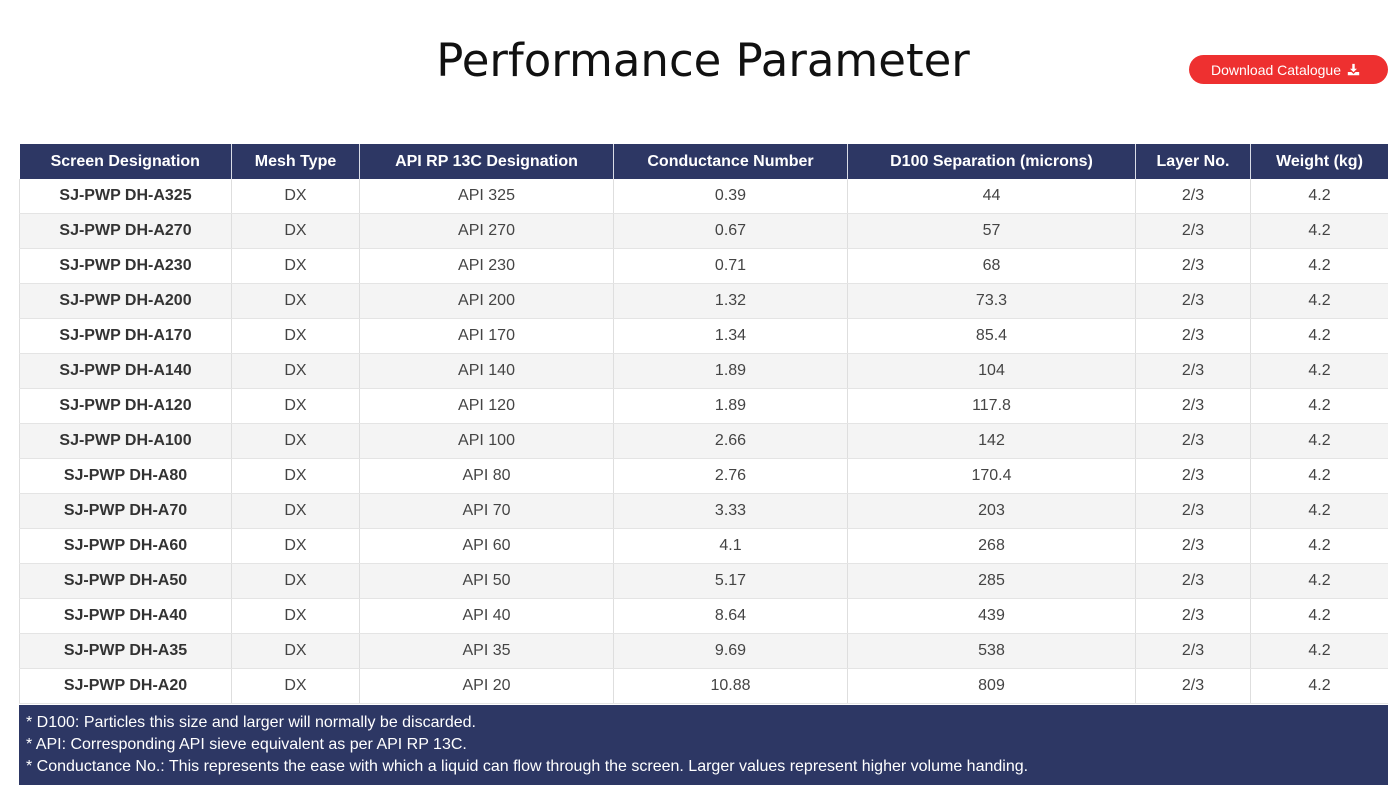 This screenshot has height=785, width=1388. Describe the element at coordinates (731, 301) in the screenshot. I see `cell-conductance-number: 1.32` at that location.